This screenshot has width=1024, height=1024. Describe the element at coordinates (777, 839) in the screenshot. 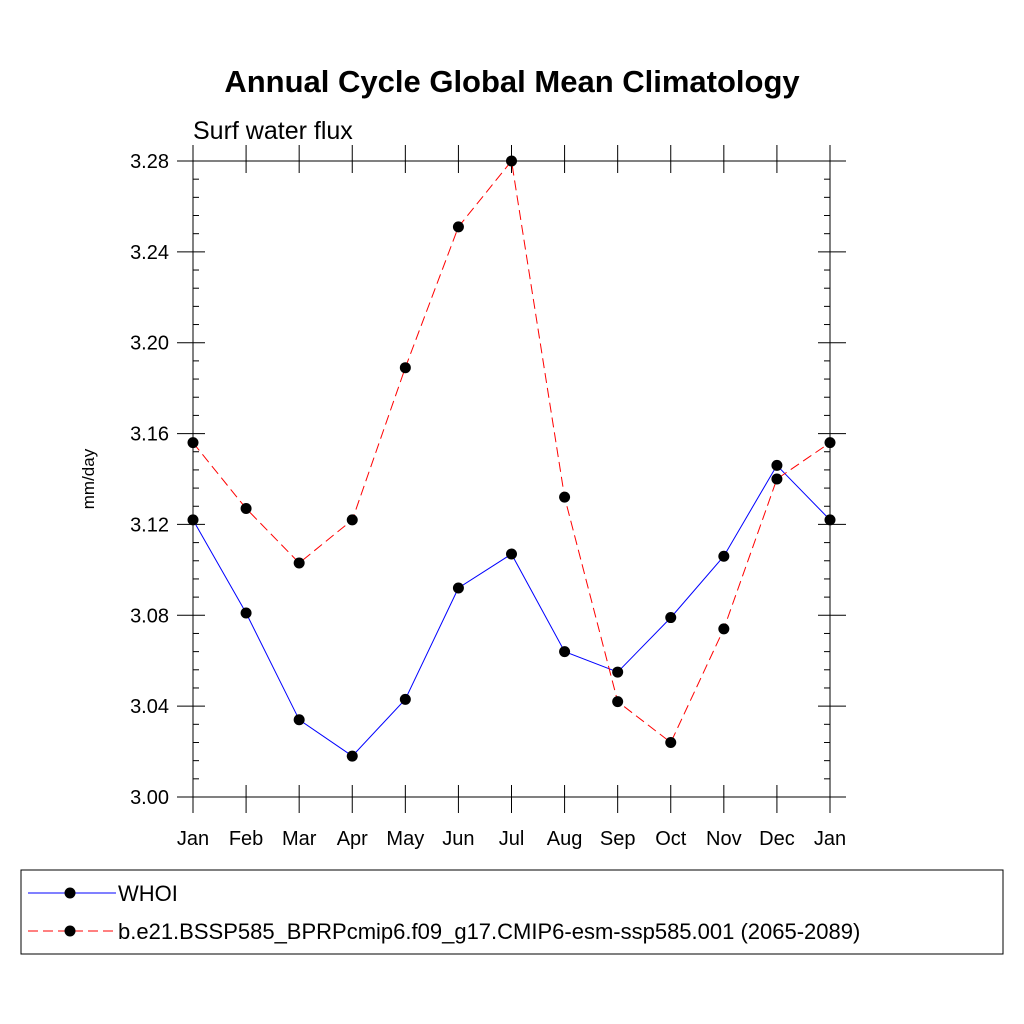

I see `x-tick-label: Dec` at that location.